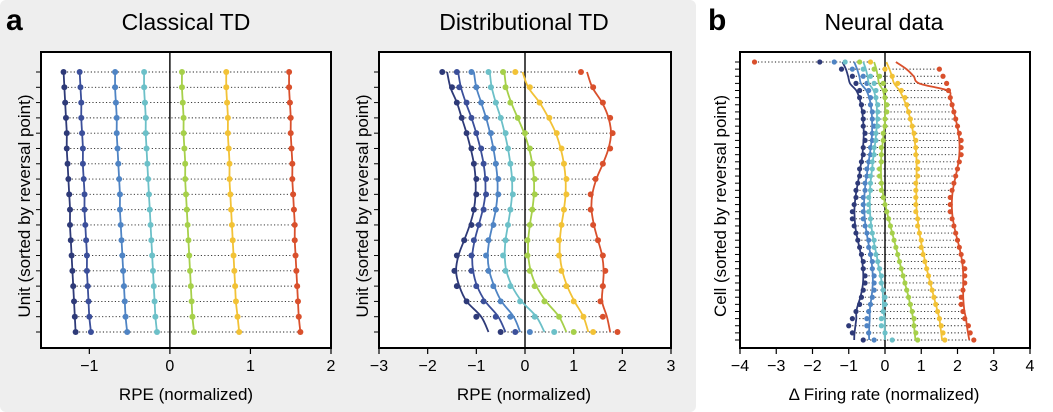 The height and width of the screenshot is (412, 1053). What do you see at coordinates (476, 366) in the screenshot?
I see `x-tick-label: −1` at bounding box center [476, 366].